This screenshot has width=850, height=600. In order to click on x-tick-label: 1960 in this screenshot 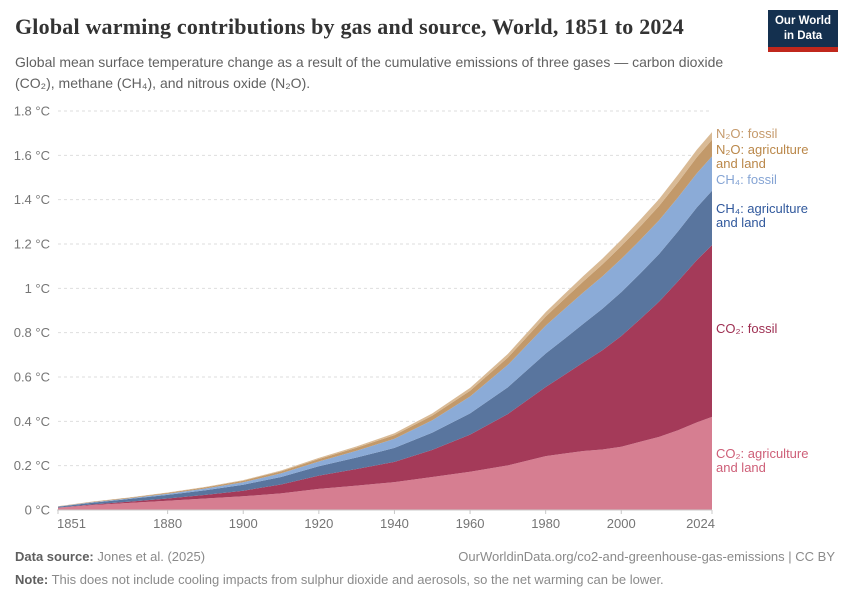, I will do `click(470, 523)`.